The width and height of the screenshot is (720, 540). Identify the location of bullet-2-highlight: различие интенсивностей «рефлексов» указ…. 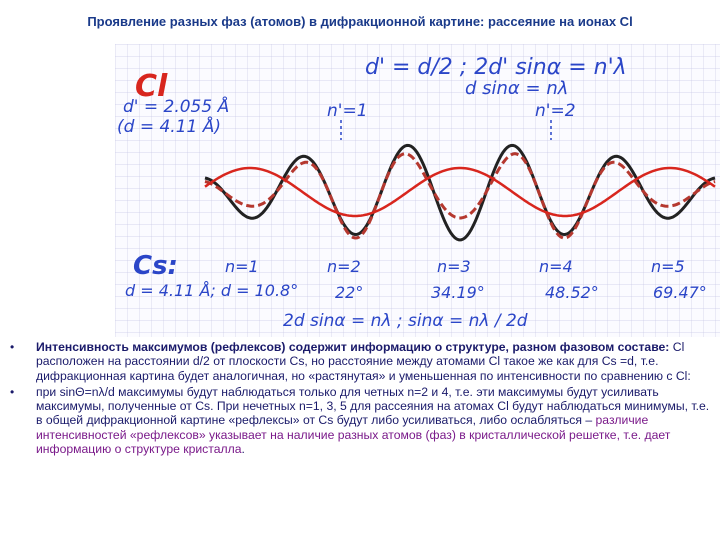
(353, 435).